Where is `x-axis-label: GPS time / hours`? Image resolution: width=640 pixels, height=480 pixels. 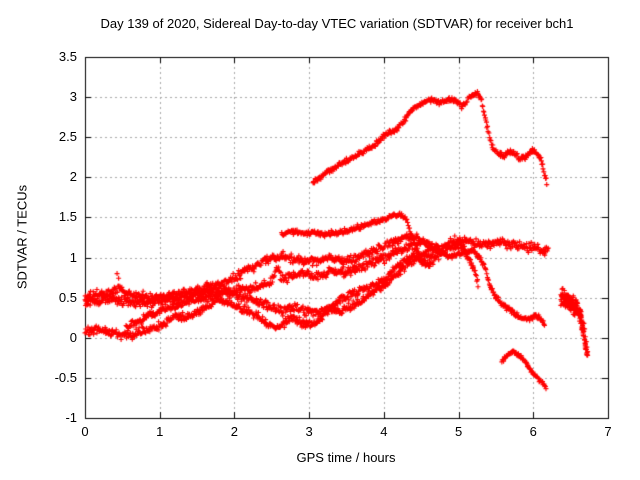
x-axis-label: GPS time / hours is located at coordinates (346, 457).